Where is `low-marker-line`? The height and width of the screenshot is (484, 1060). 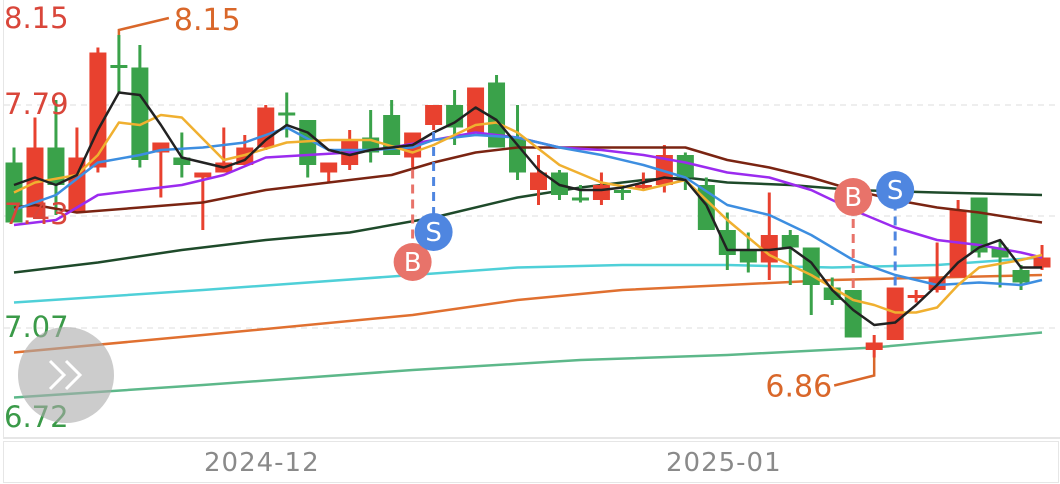 low-marker-line is located at coordinates (854, 372).